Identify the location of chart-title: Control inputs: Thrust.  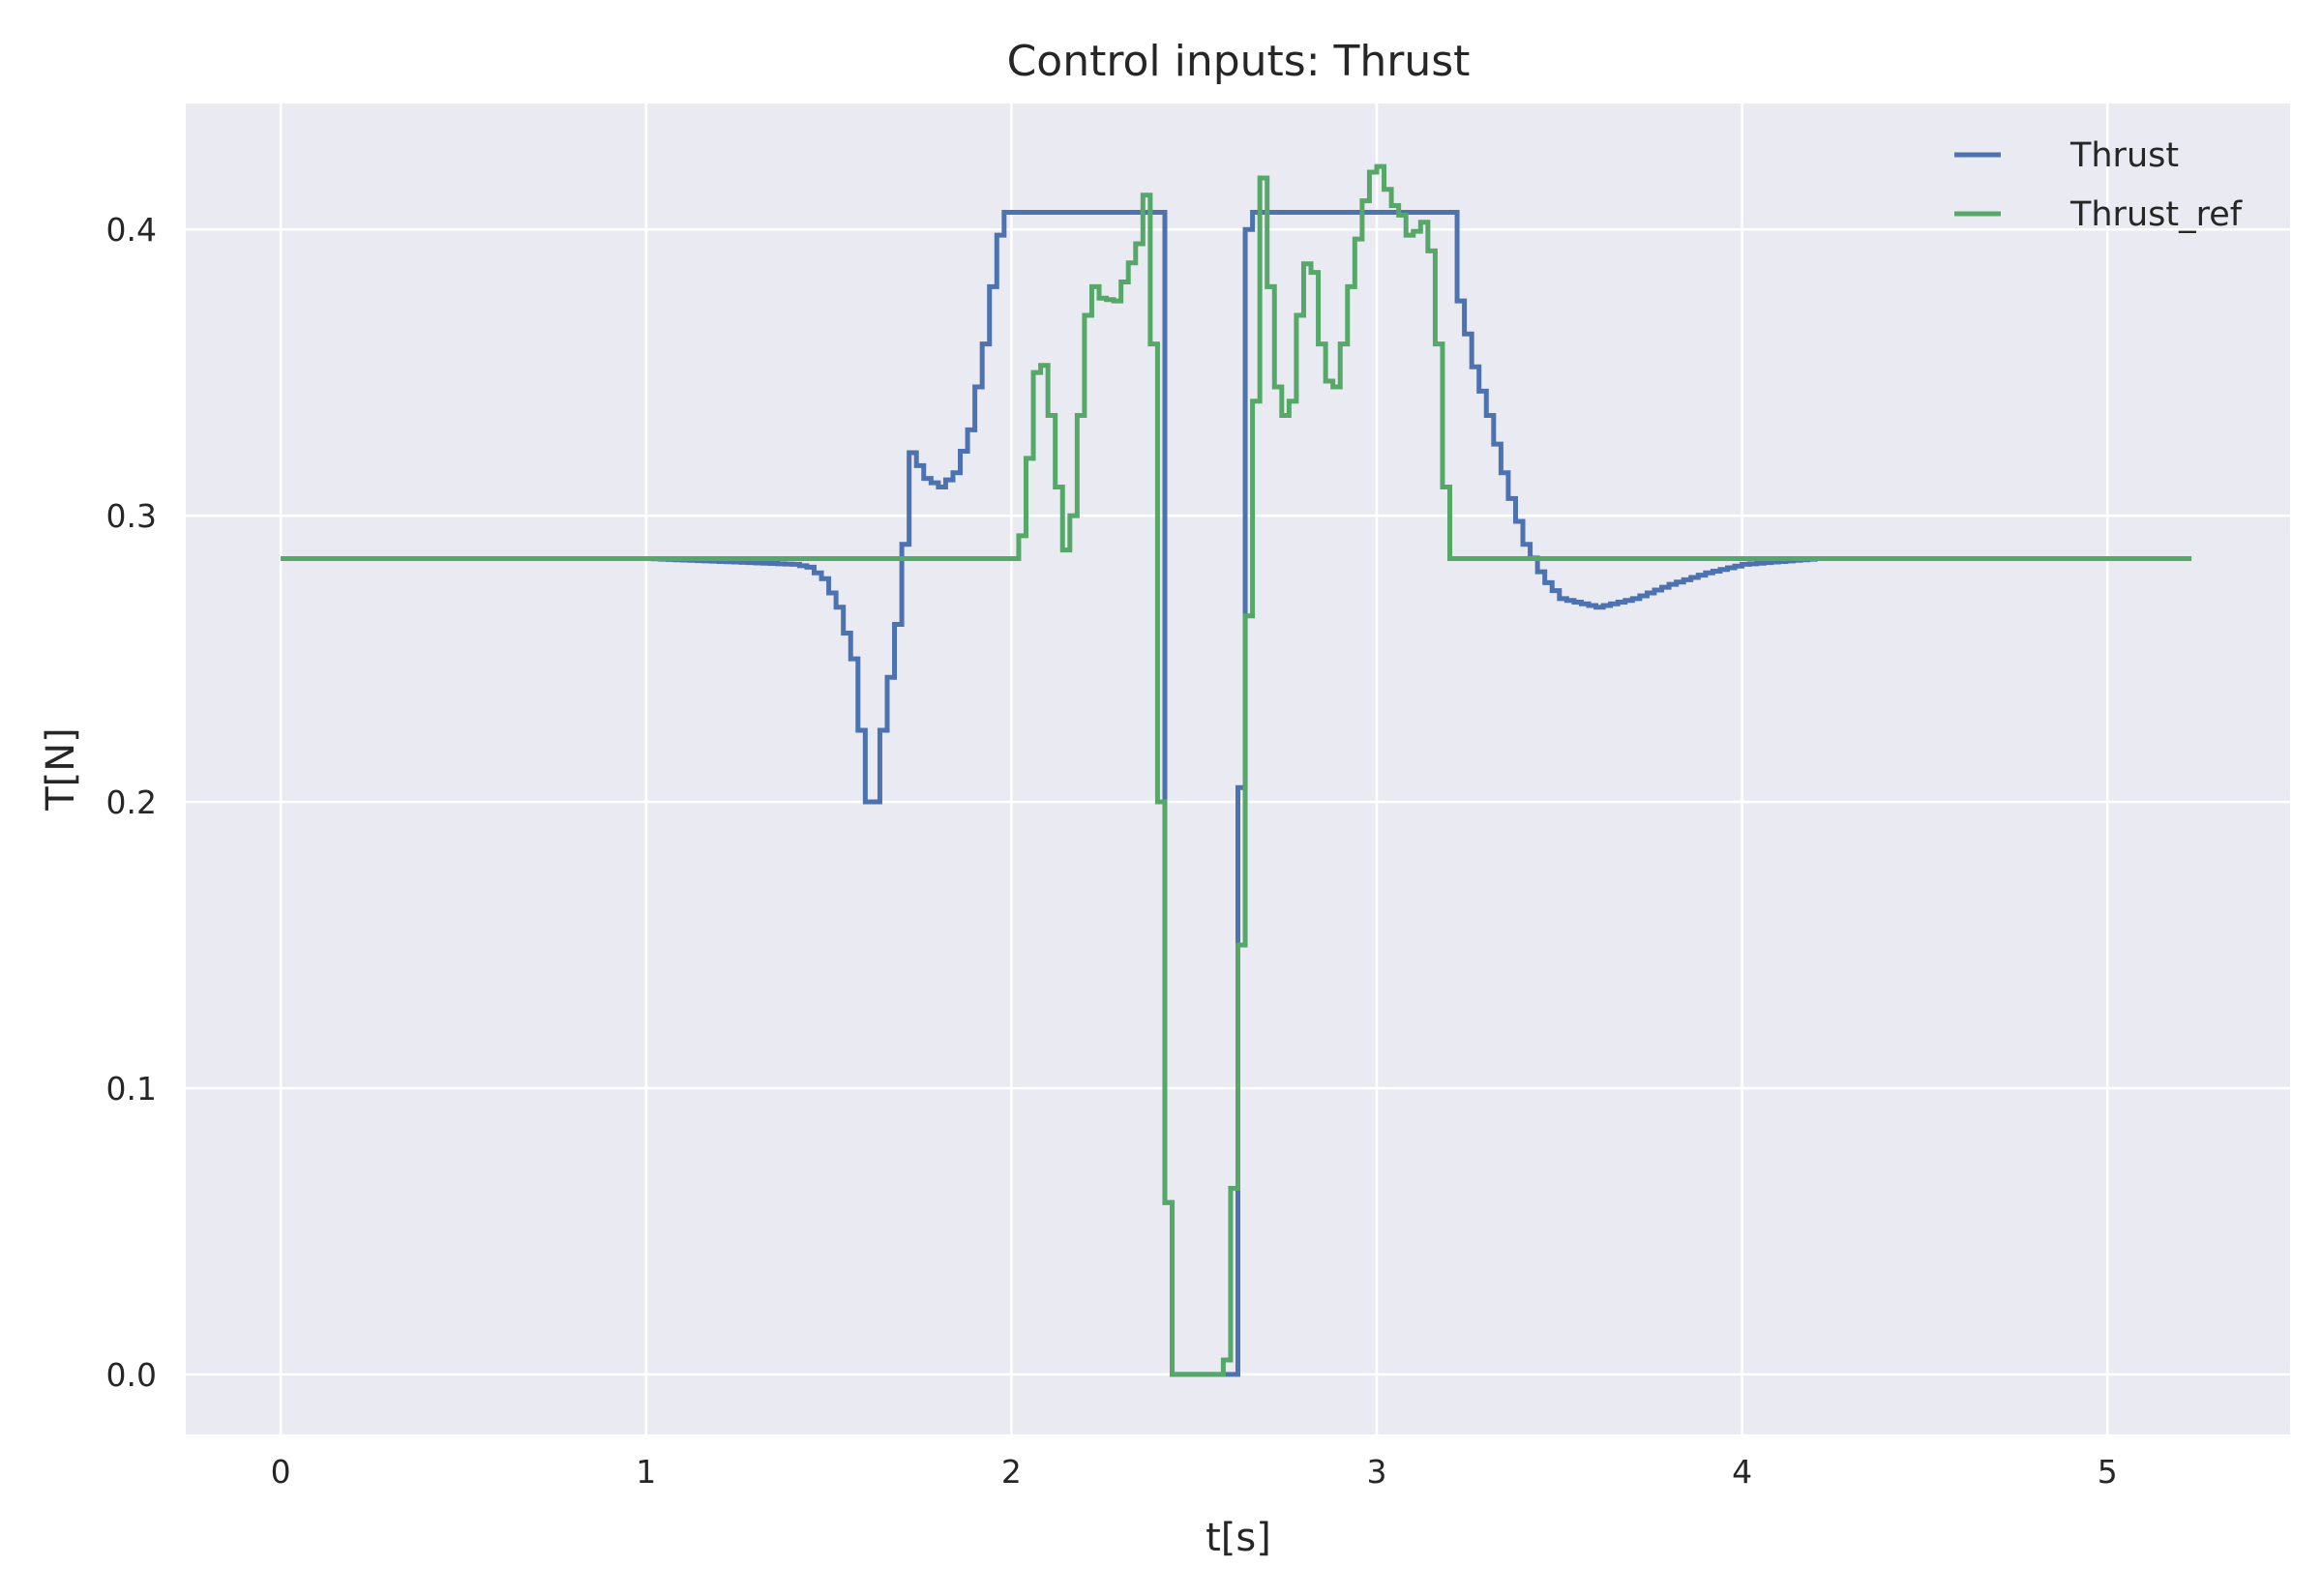
(1239, 61).